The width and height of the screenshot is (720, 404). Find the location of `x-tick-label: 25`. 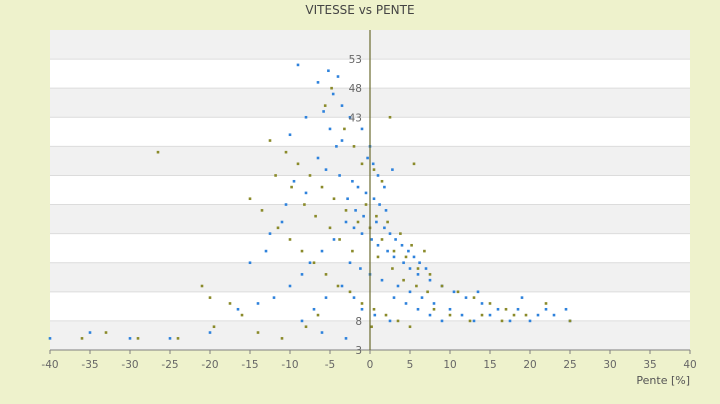

x-tick-label: 25 is located at coordinates (569, 365).